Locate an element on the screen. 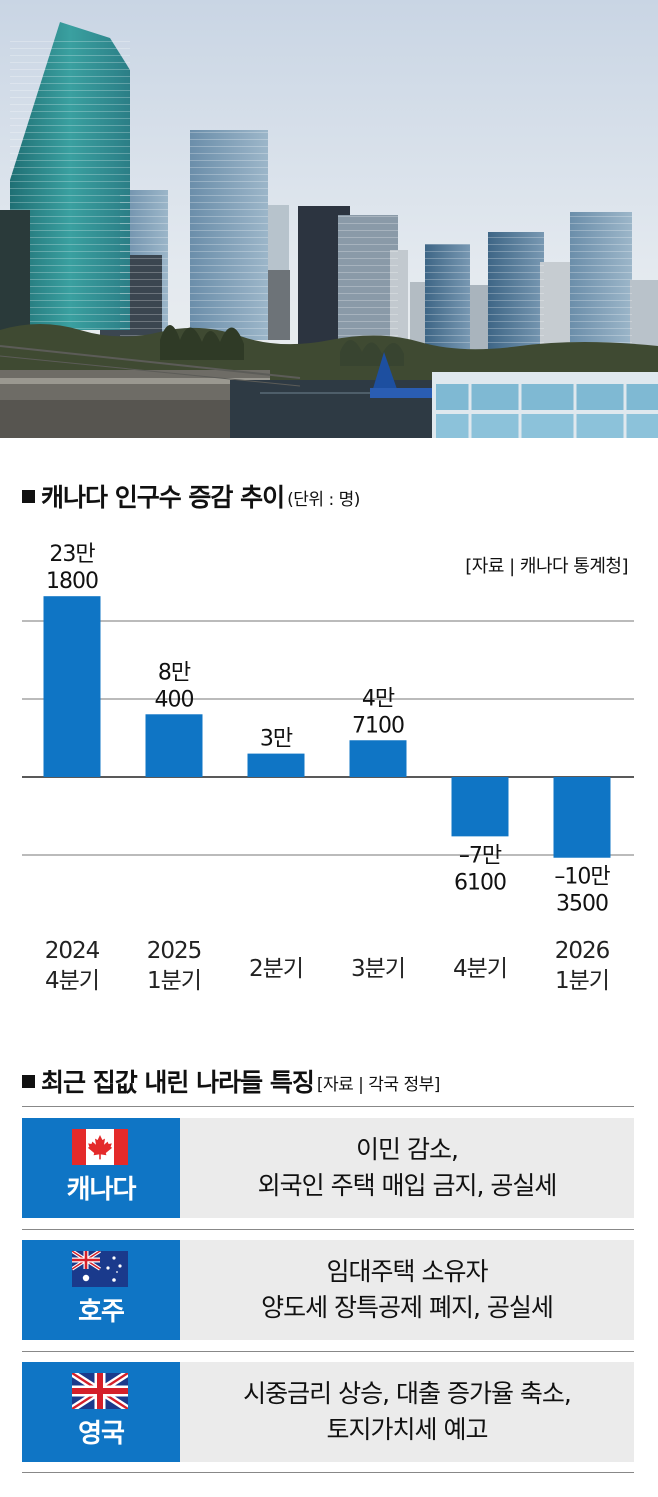 The height and width of the screenshot is (1497, 658). feature-description: 이민 감소, 외국인 주택 매입 금지, 공실세 is located at coordinates (407, 1168).